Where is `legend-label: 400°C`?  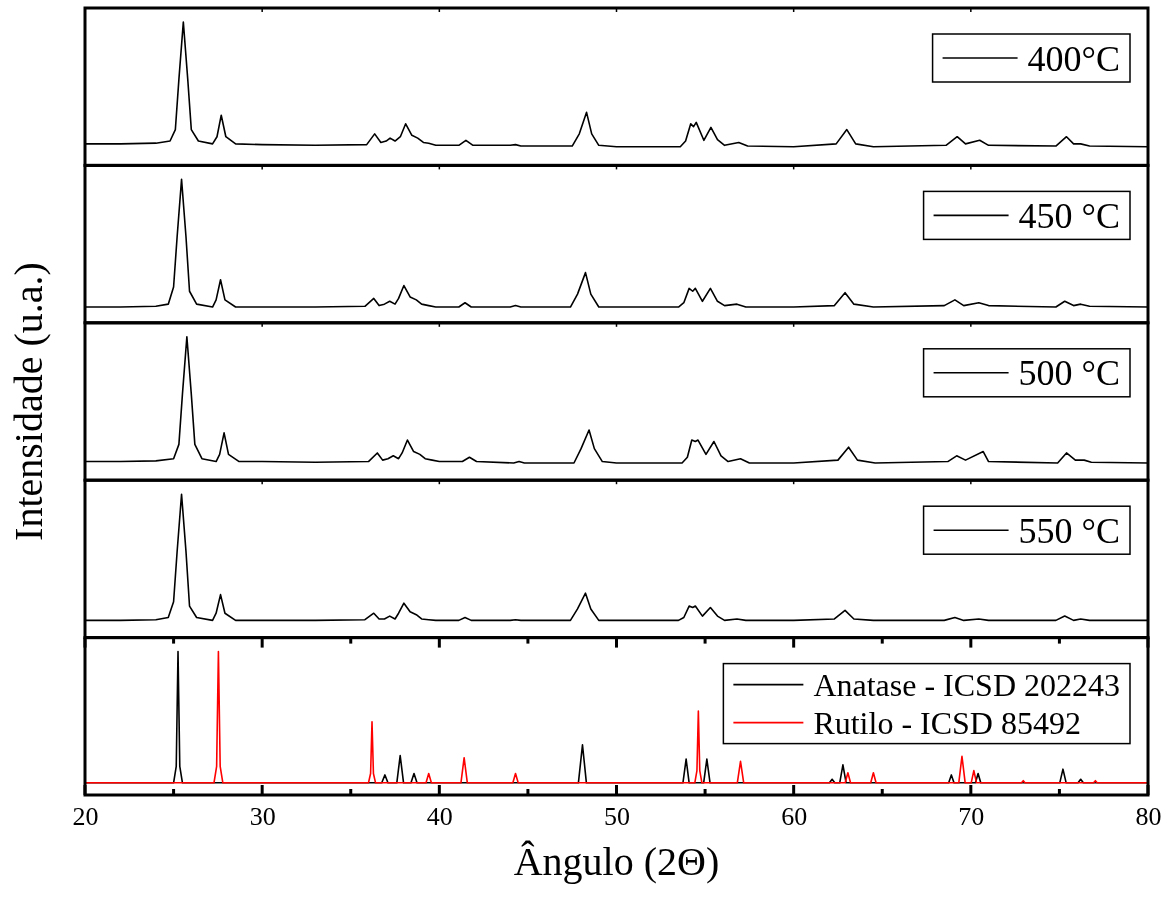
legend-label: 400°C is located at coordinates (1073, 58).